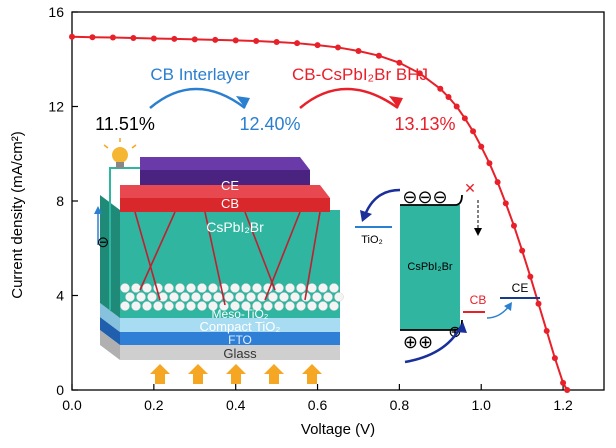 This screenshot has height=448, width=616. What do you see at coordinates (240, 314) in the screenshot?
I see `layer-label-meso: Meso-TiO₂` at bounding box center [240, 314].